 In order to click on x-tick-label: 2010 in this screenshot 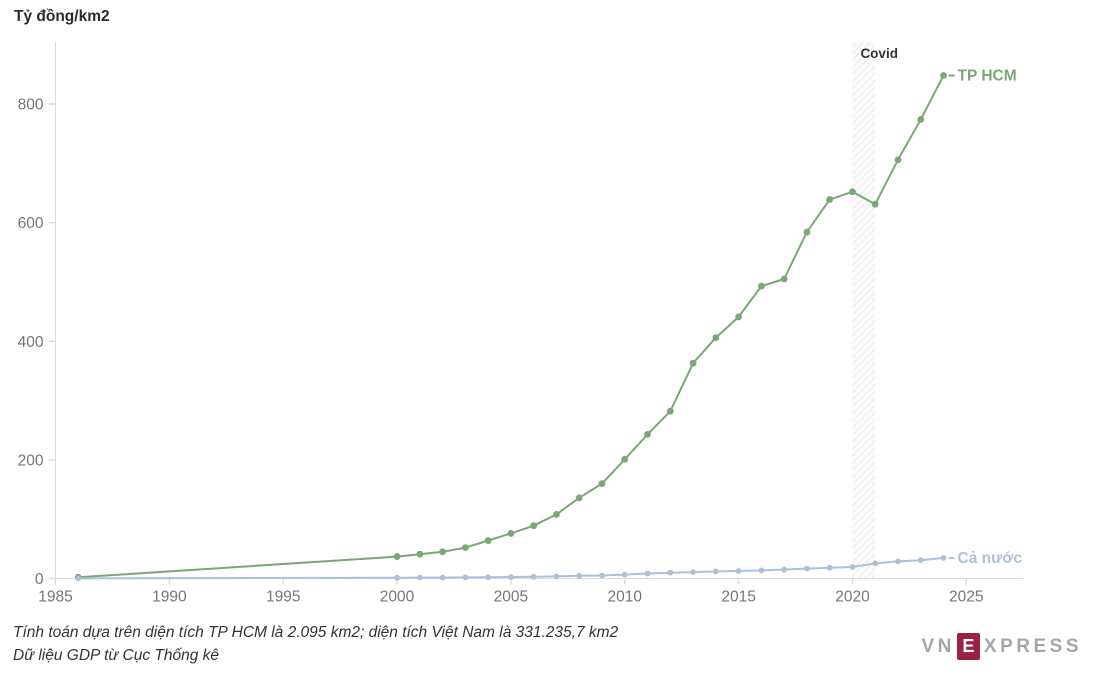, I will do `click(625, 597)`.